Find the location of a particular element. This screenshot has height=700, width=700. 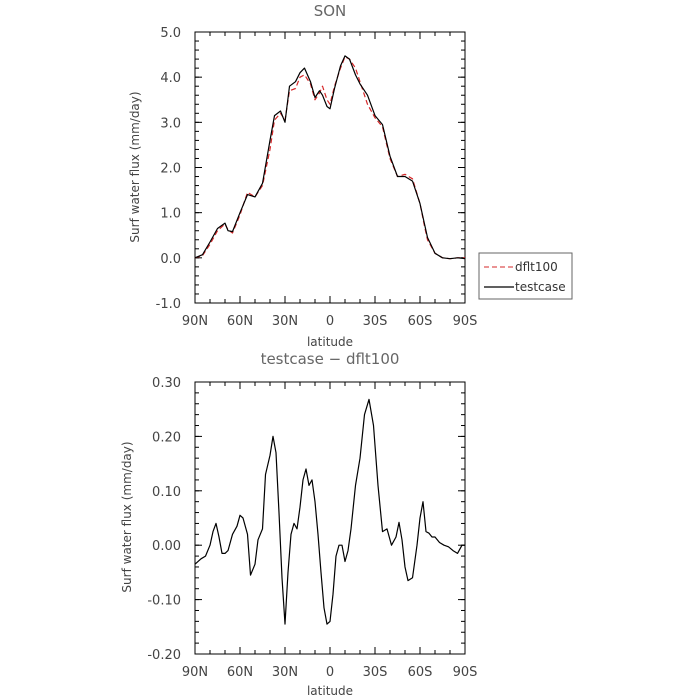

series-line-testcase is located at coordinates (330, 157).